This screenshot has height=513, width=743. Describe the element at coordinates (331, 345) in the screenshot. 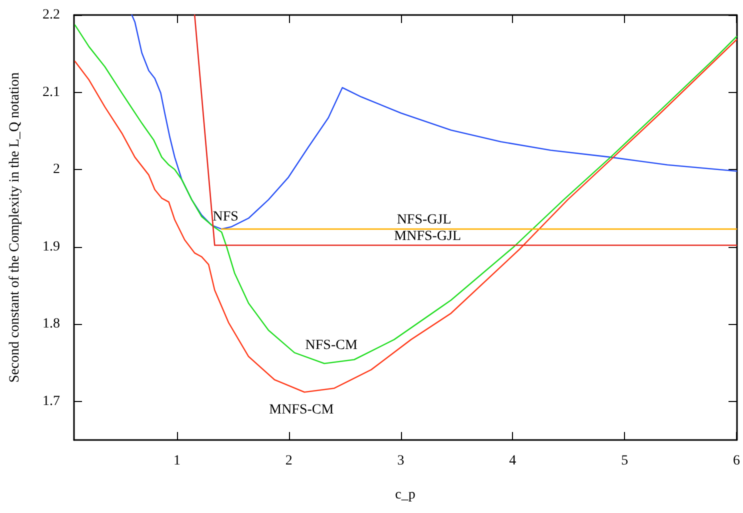

I see `series-label: NFS-CM` at that location.